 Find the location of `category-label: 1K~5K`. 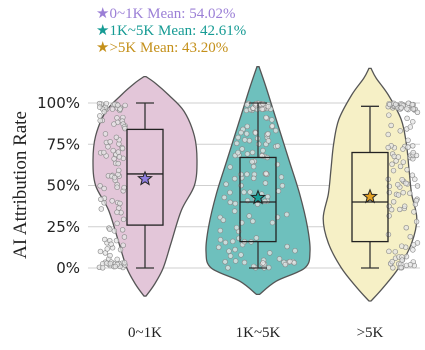

category-label: 1K~5K is located at coordinates (258, 333).